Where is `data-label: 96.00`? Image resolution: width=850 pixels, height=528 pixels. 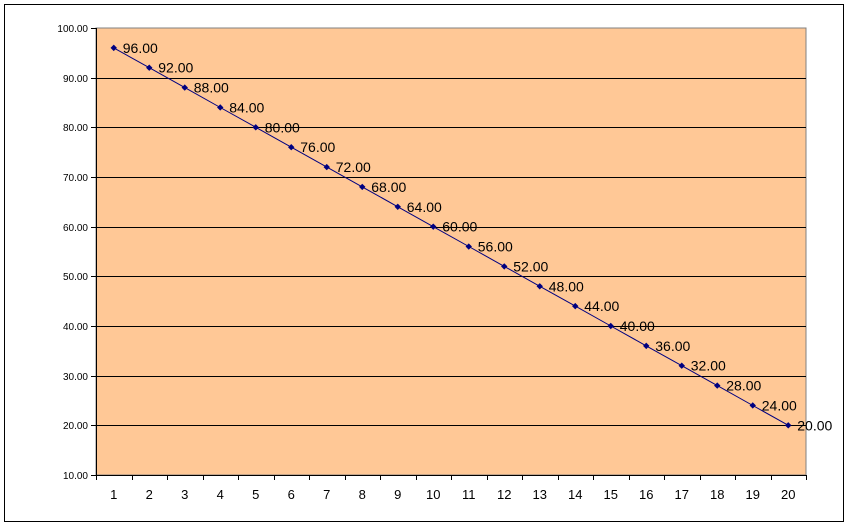 data-label: 96.00 is located at coordinates (140, 48).